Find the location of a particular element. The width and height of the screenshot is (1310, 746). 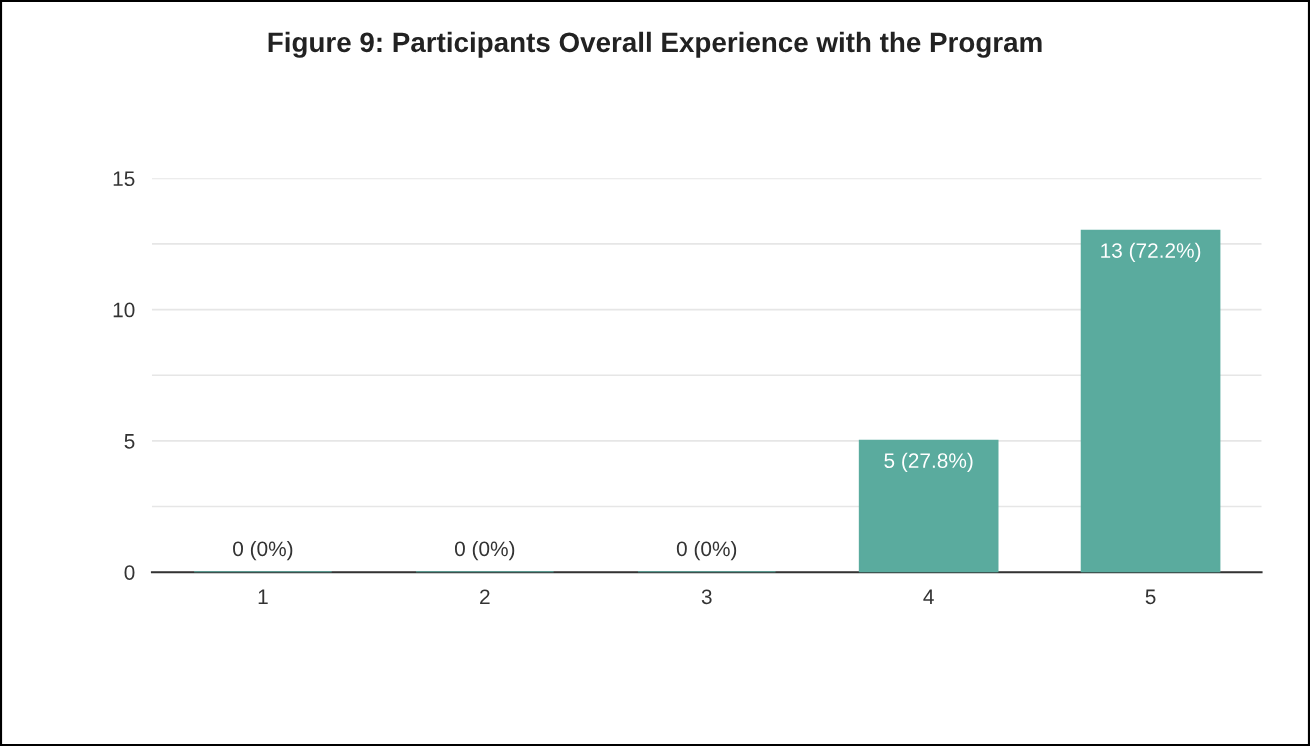

x-tick-label: 3 is located at coordinates (706, 597).